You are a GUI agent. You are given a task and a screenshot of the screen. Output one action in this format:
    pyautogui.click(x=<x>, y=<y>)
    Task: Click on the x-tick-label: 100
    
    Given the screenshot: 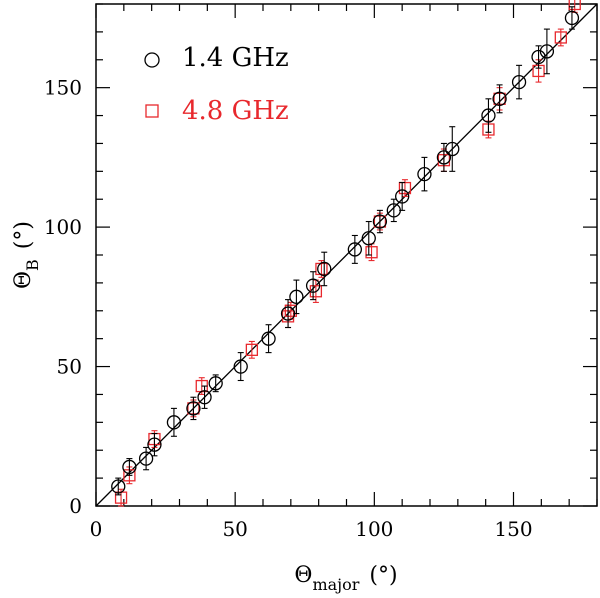 What is the action you would take?
    pyautogui.click(x=374, y=529)
    